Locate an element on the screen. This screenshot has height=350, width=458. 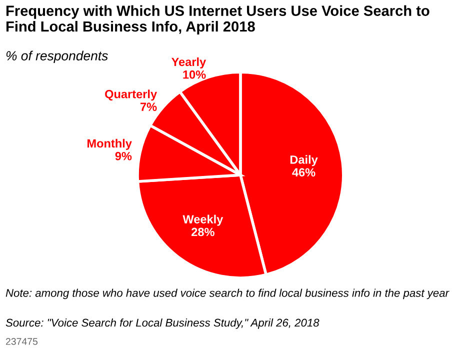
text: Note: among those who have used voice search to find local business info in the past year is located at coordinates (228, 294).